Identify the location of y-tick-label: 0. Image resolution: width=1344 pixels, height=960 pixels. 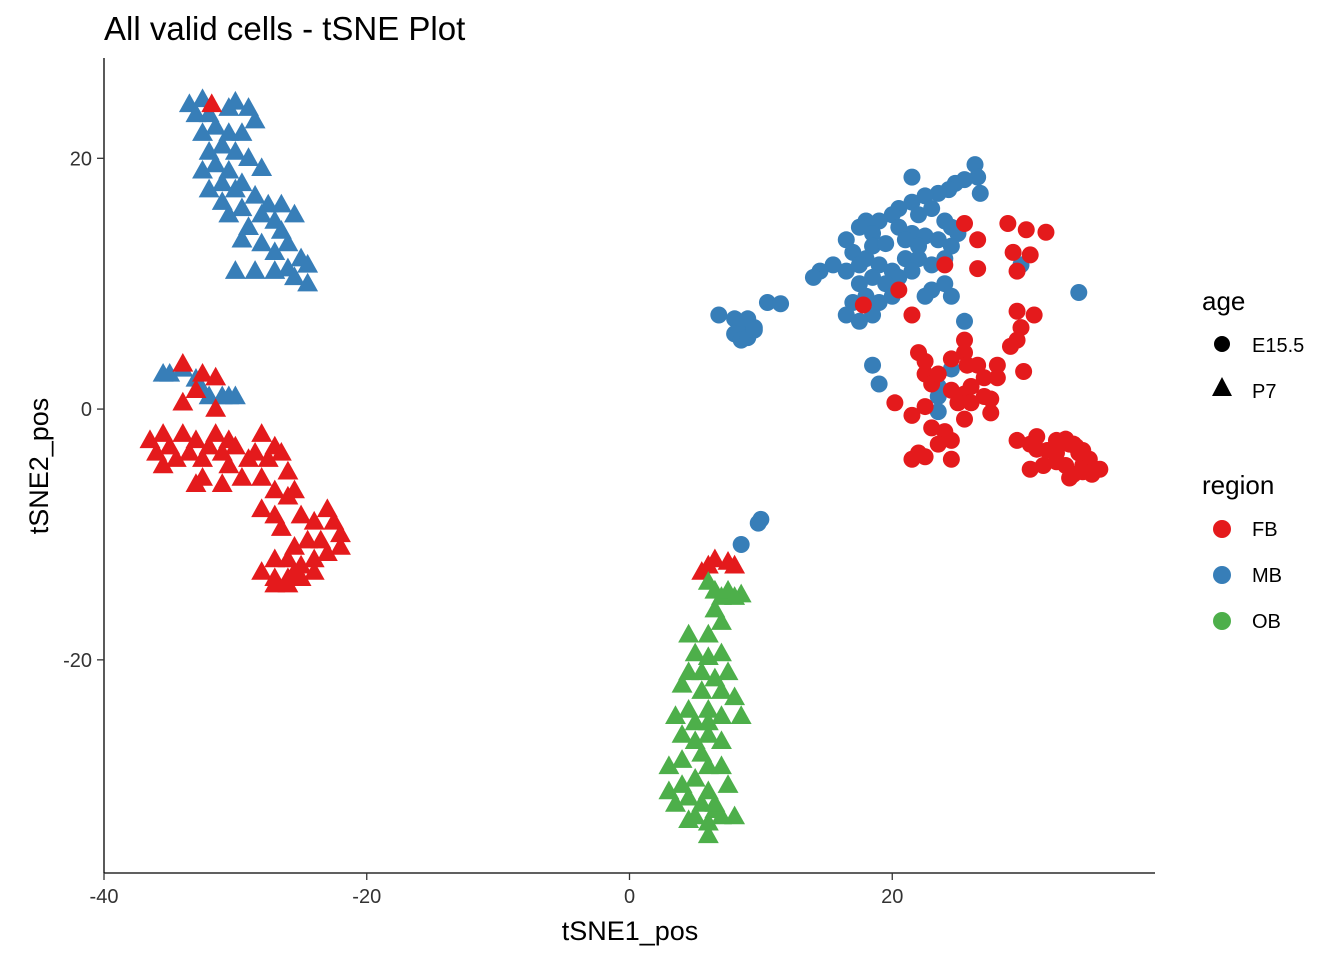
(86, 410).